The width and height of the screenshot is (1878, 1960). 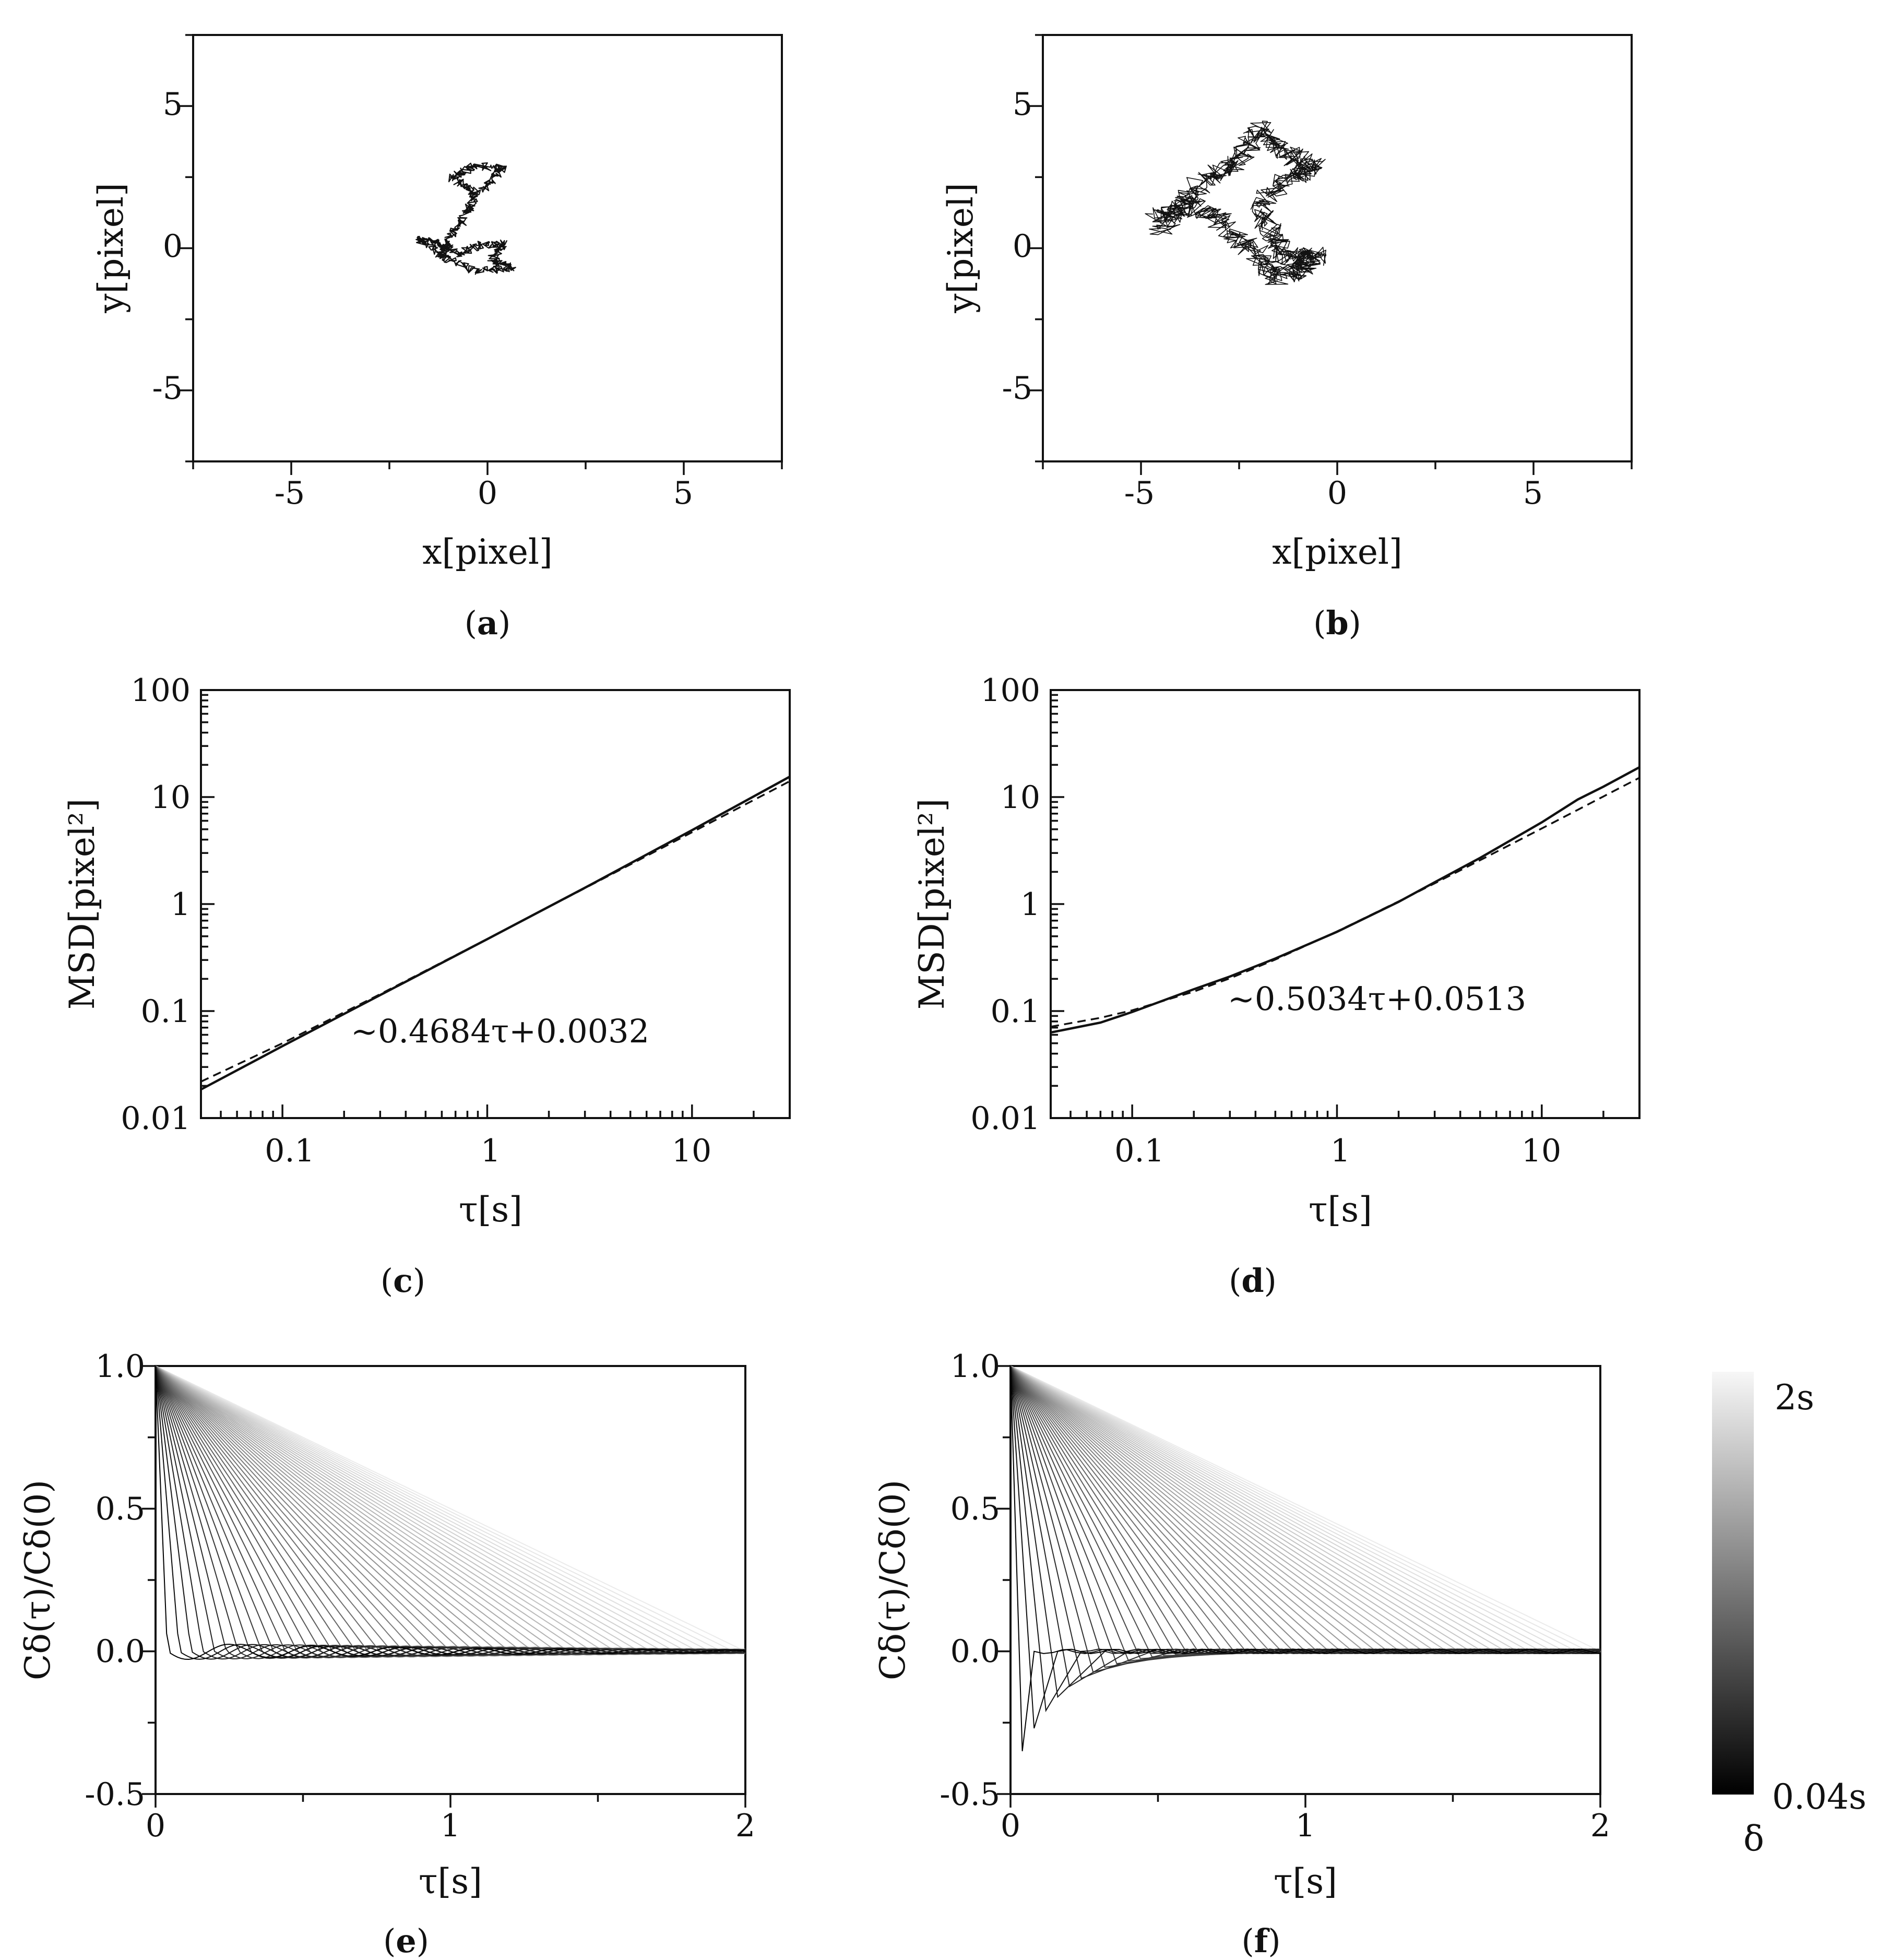 I want to click on panel-e-ytick-label: 0.5, so click(x=121, y=1509).